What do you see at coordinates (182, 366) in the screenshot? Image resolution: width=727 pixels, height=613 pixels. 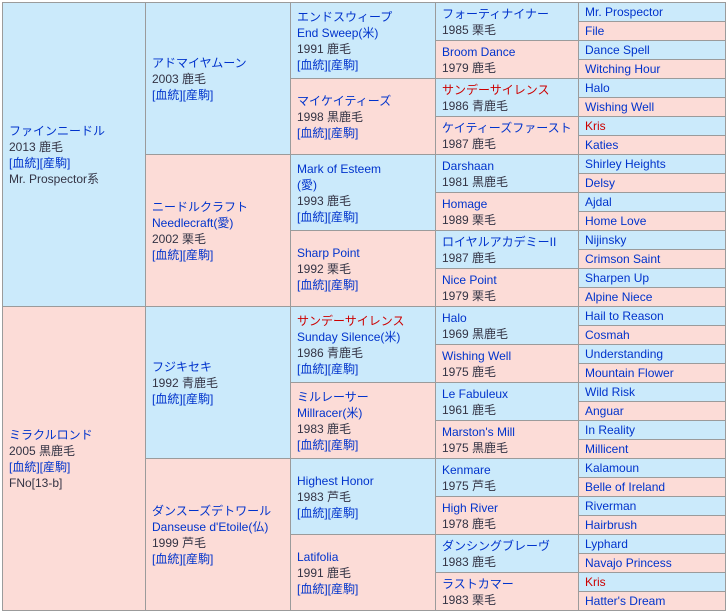 I see `horse-name: フジキセキ` at bounding box center [182, 366].